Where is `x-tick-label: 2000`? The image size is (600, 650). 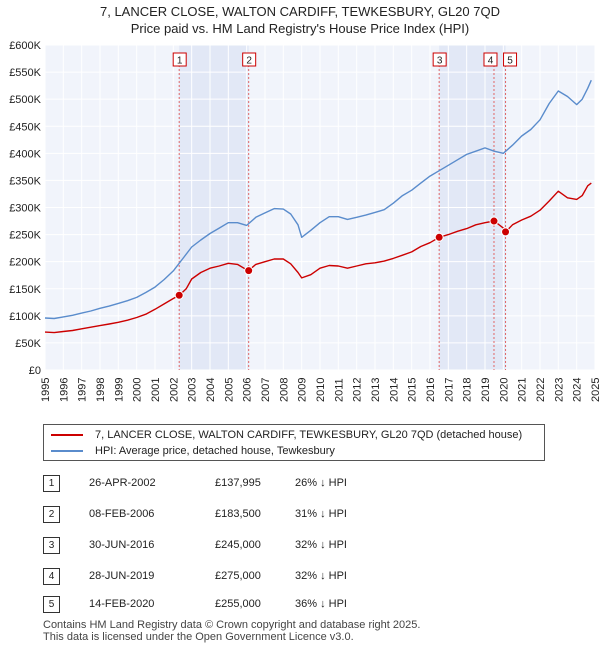
x-tick-label: 2000 is located at coordinates (138, 390).